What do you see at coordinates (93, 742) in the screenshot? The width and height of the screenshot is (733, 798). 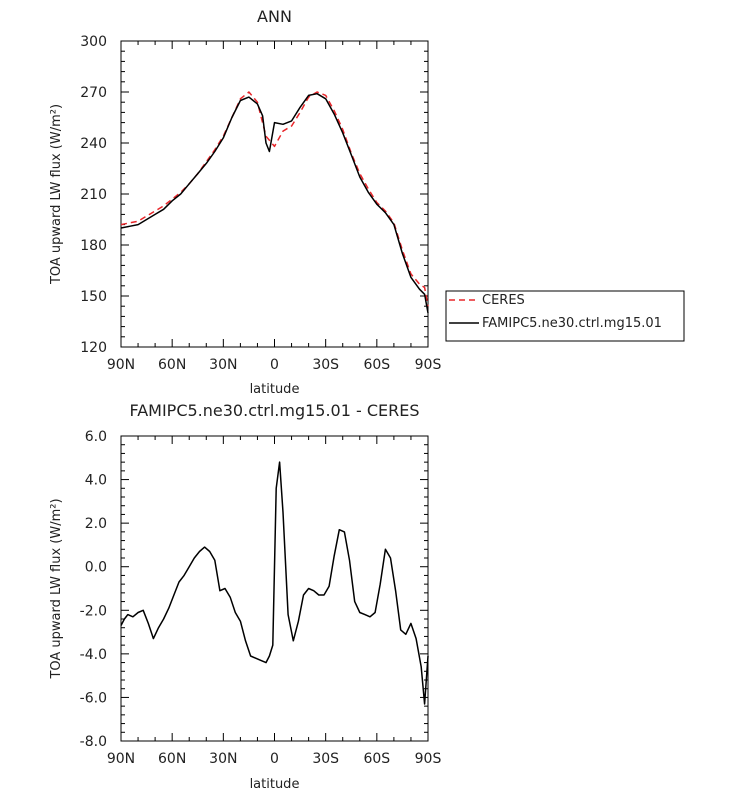 I see `y-tick-label: -8.0` at bounding box center [93, 742].